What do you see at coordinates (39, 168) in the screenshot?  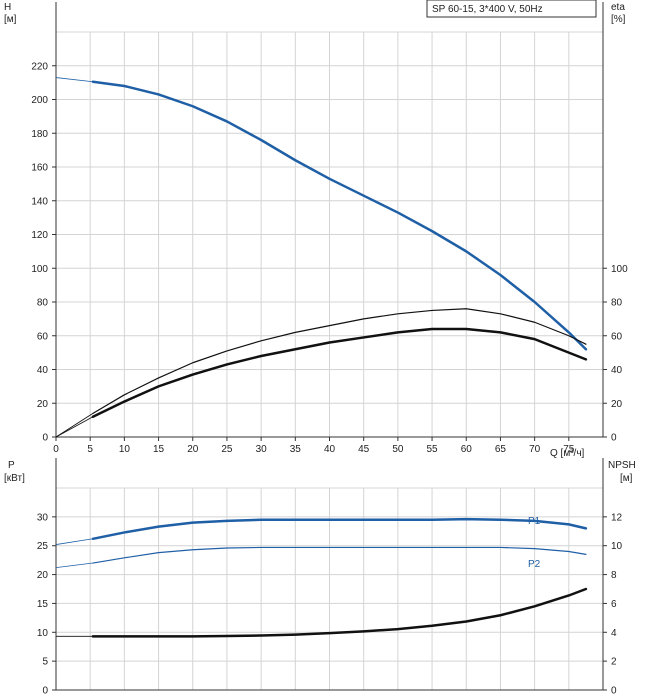 I see `y-tick-label: 160` at bounding box center [39, 168].